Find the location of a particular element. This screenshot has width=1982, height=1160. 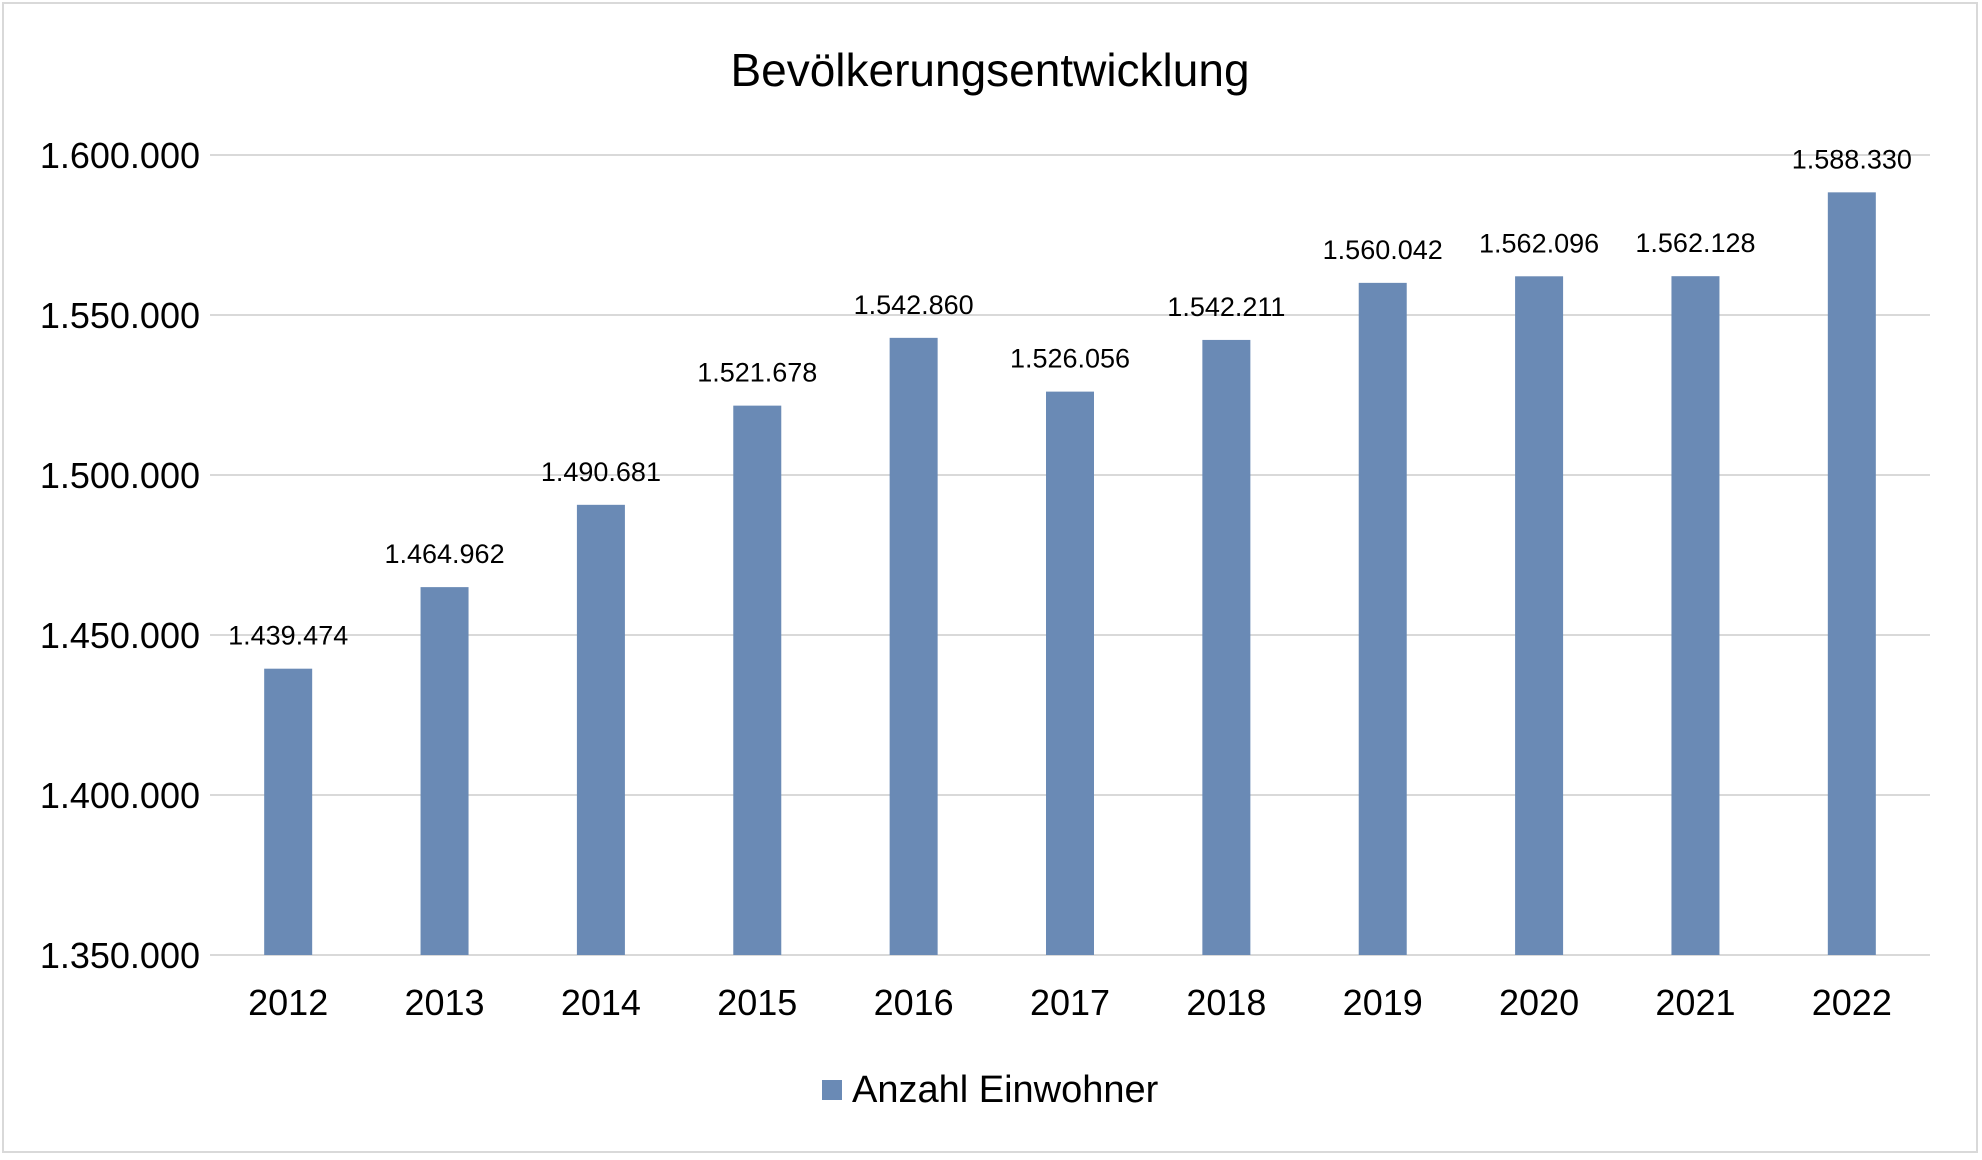

data-label: 1.490.681 is located at coordinates (601, 472).